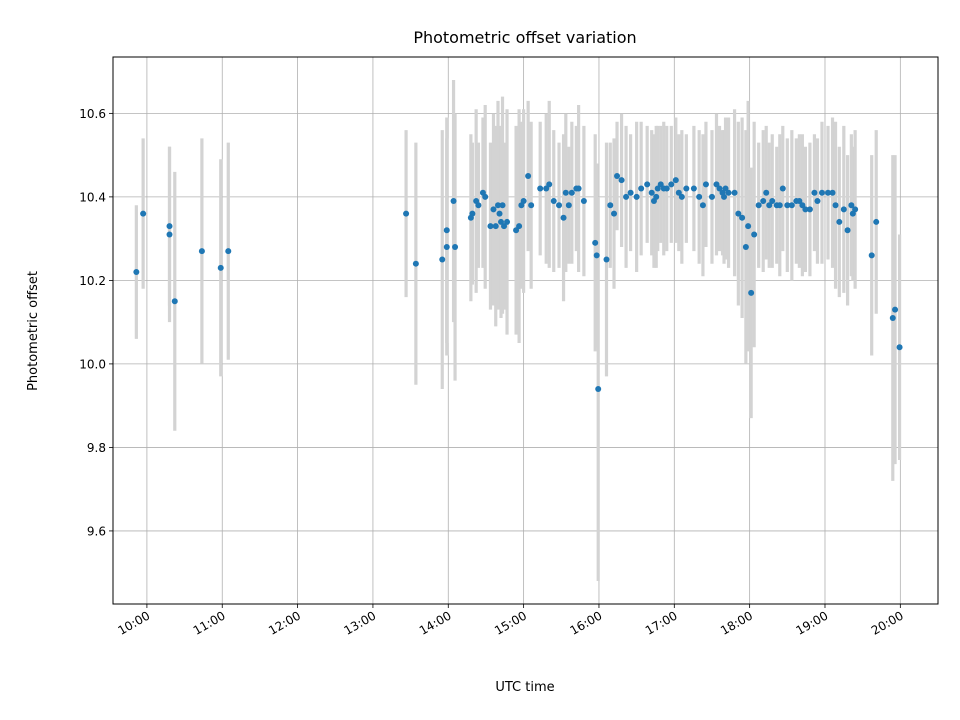 This screenshot has height=720, width=960. I want to click on x-tick-label: 15:00, so click(510, 622).